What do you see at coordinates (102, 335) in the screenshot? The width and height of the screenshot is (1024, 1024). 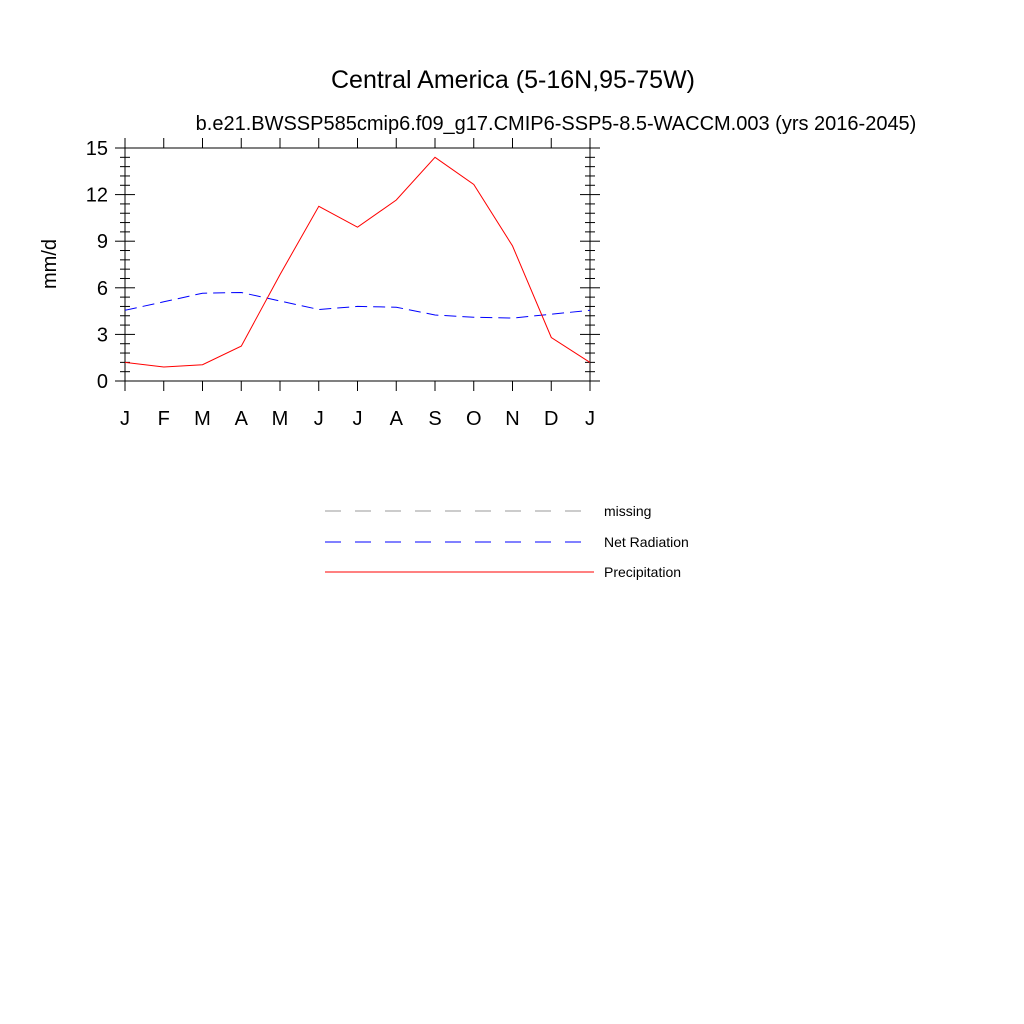 I see `y-tick-label: 3` at bounding box center [102, 335].